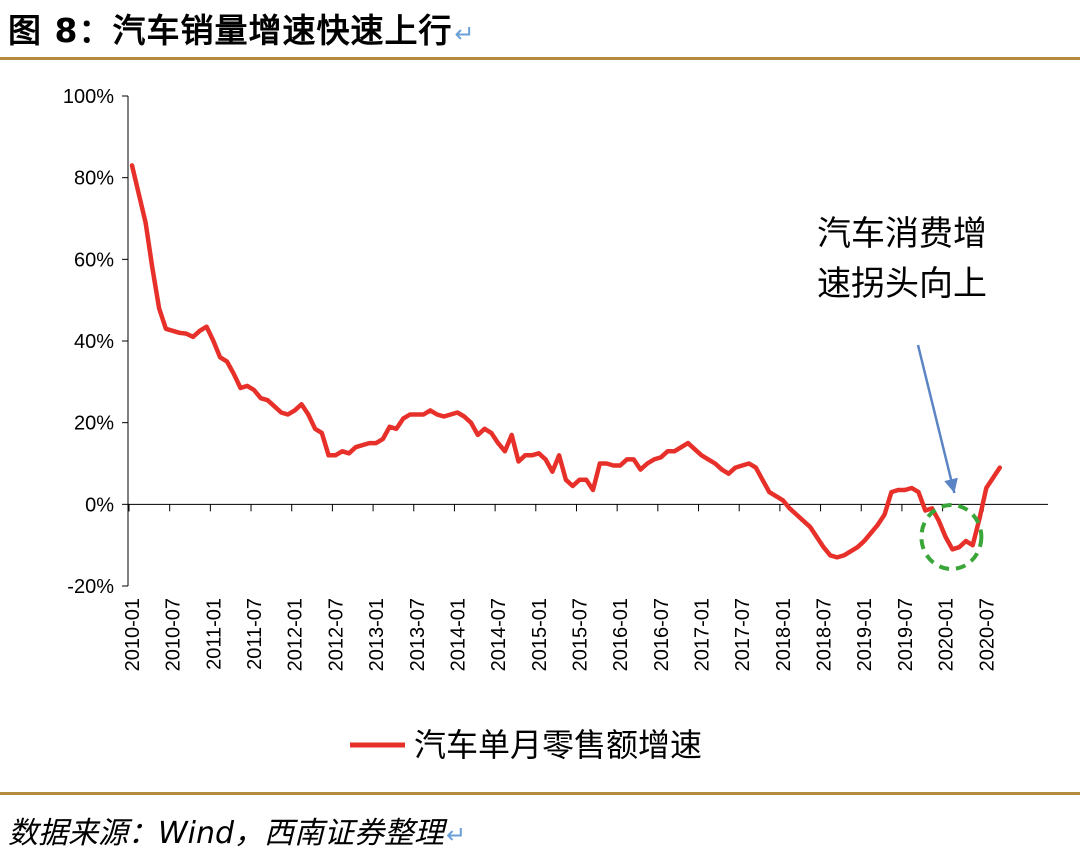 The height and width of the screenshot is (864, 1080). What do you see at coordinates (906, 634) in the screenshot?
I see `x-tick-label: 2019-07` at bounding box center [906, 634].